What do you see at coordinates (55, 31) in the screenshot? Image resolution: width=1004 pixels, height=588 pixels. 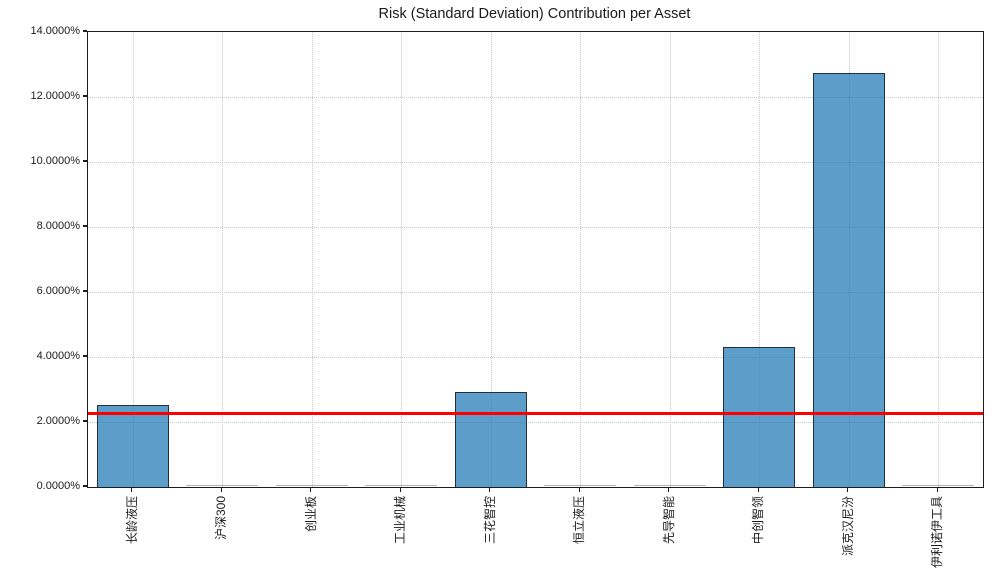 I see `y-tick-label: 14.0000%` at bounding box center [55, 31].